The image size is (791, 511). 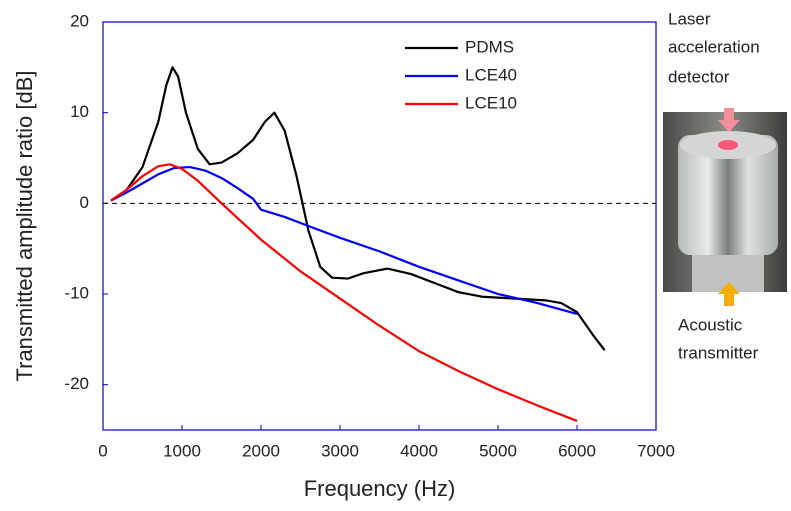 I want to click on x-tick-label: 6000, so click(x=577, y=450).